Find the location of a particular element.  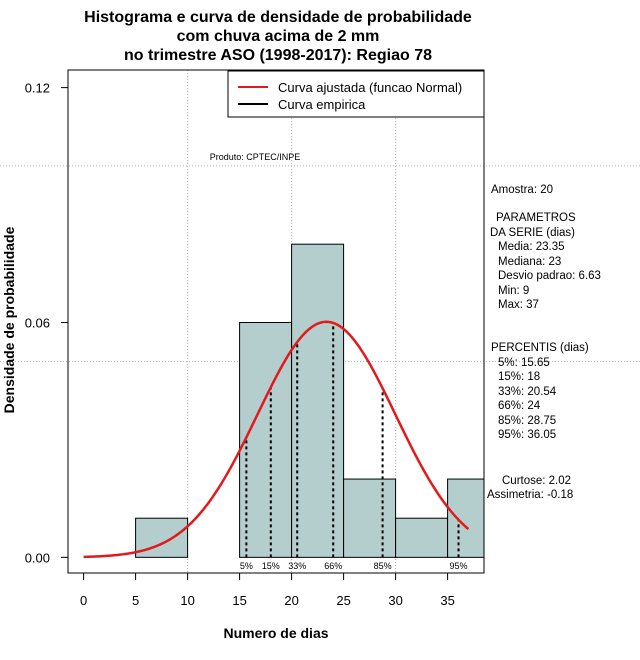

param-mediana: Mediana: 23 is located at coordinates (529, 262).